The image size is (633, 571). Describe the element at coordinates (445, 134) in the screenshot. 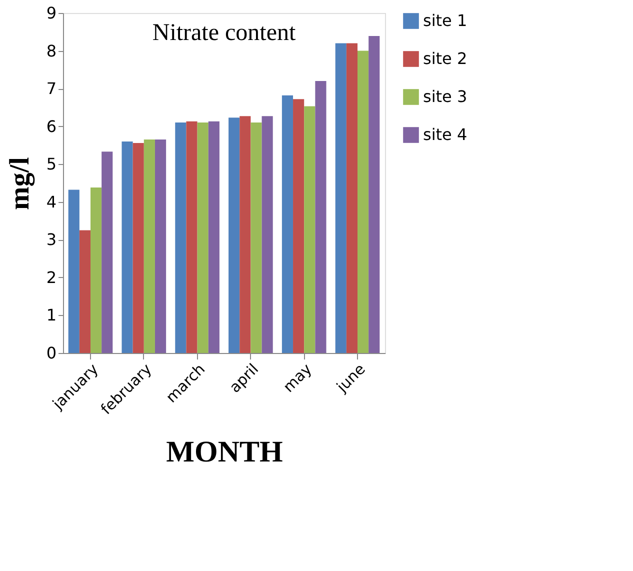

I see `legend-label: site 4` at that location.